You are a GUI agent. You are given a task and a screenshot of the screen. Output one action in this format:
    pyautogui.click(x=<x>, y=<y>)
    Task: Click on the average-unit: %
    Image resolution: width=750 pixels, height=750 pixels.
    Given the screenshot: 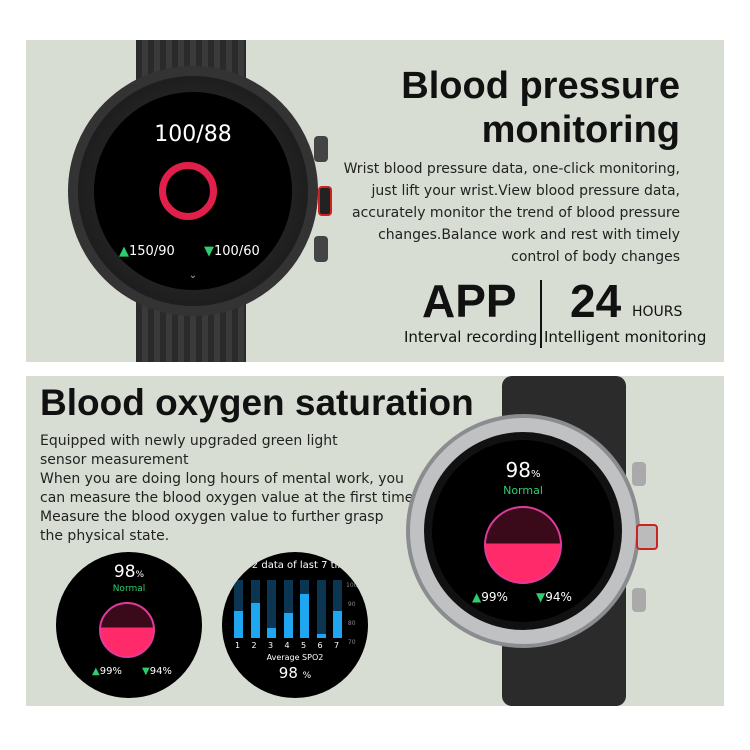 What is the action you would take?
    pyautogui.click(x=307, y=676)
    